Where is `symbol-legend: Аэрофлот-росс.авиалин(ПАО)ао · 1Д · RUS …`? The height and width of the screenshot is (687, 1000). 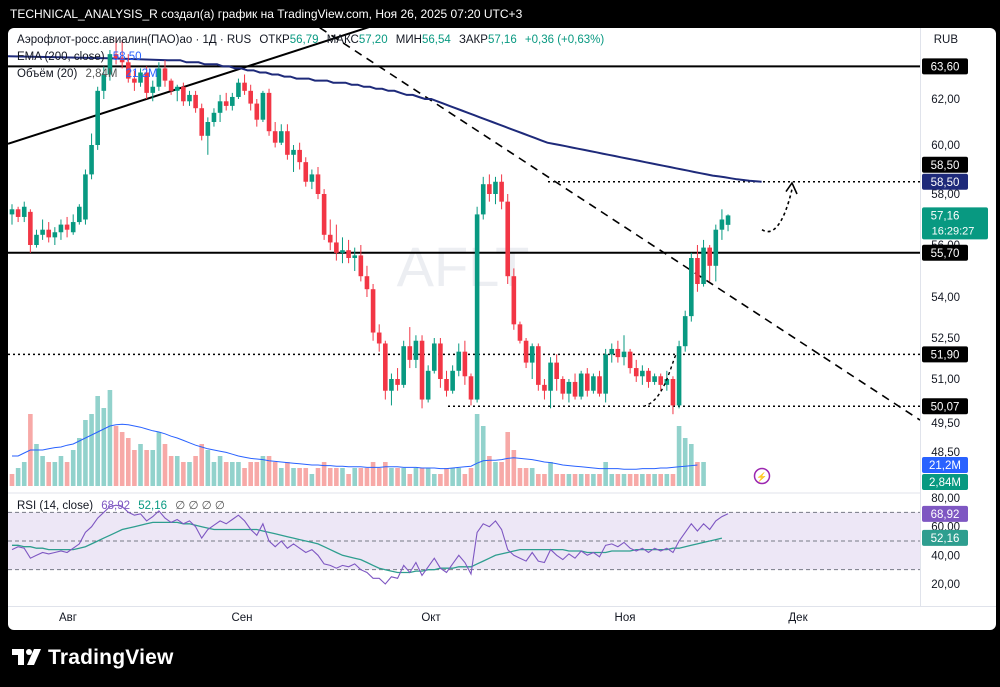 symbol-legend: Аэрофлот-росс.авиалин(ПАО)ао · 1Д · RUS … is located at coordinates (310, 40).